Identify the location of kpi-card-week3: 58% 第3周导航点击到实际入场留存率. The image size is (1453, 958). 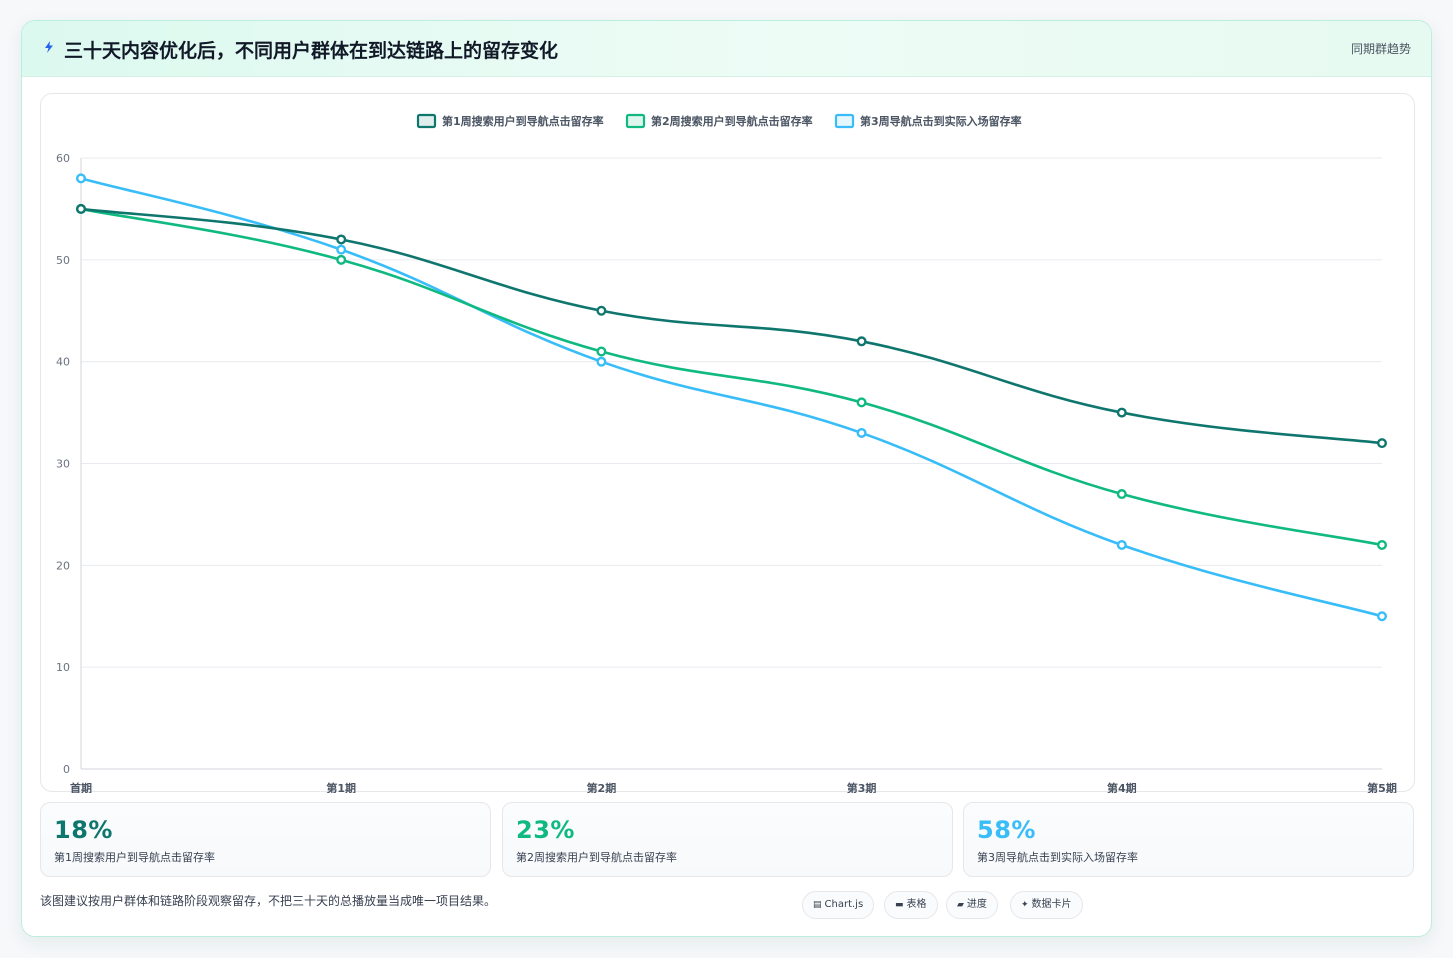
(1188, 839).